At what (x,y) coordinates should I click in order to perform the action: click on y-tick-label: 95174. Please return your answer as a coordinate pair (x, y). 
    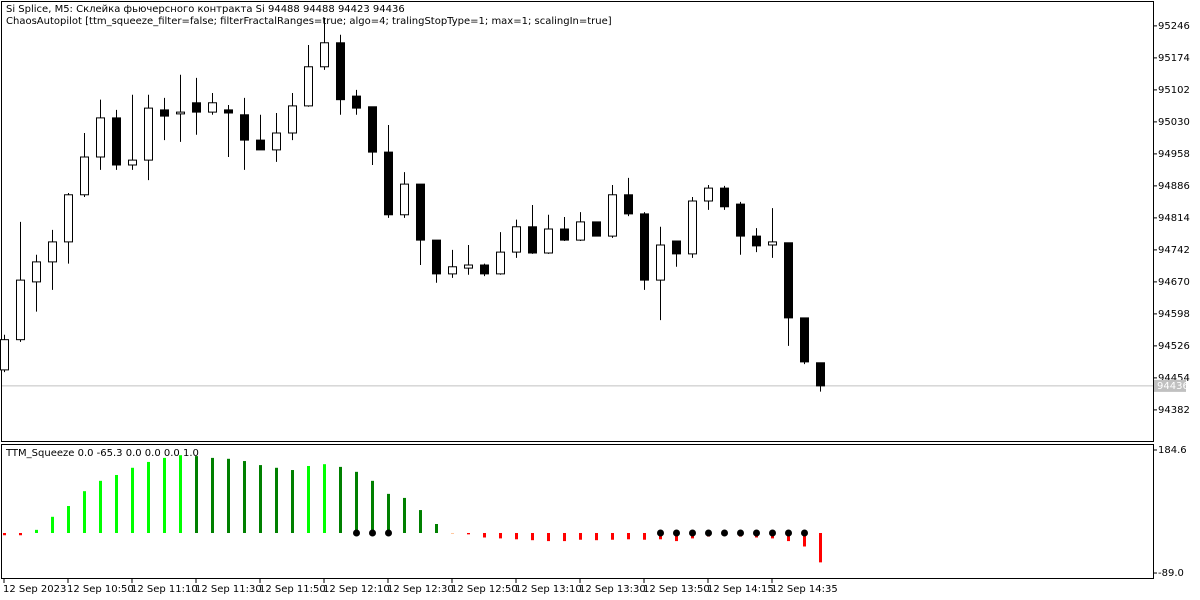
    Looking at the image, I should click on (1174, 58).